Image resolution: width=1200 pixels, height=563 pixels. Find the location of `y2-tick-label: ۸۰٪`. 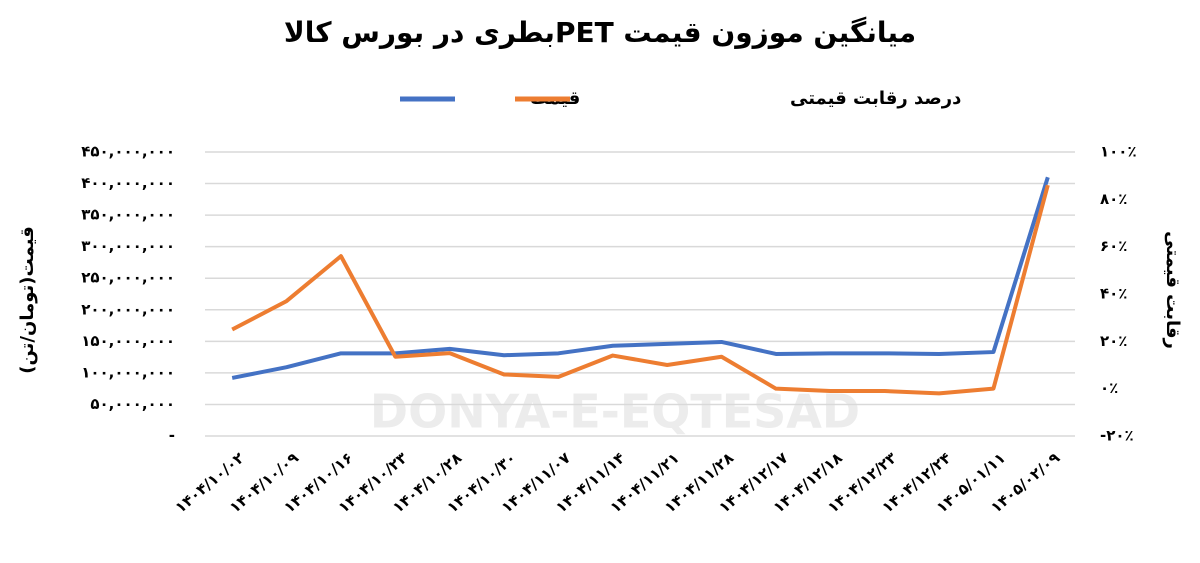

y2-tick-label: ۸۰٪ is located at coordinates (1113, 199).